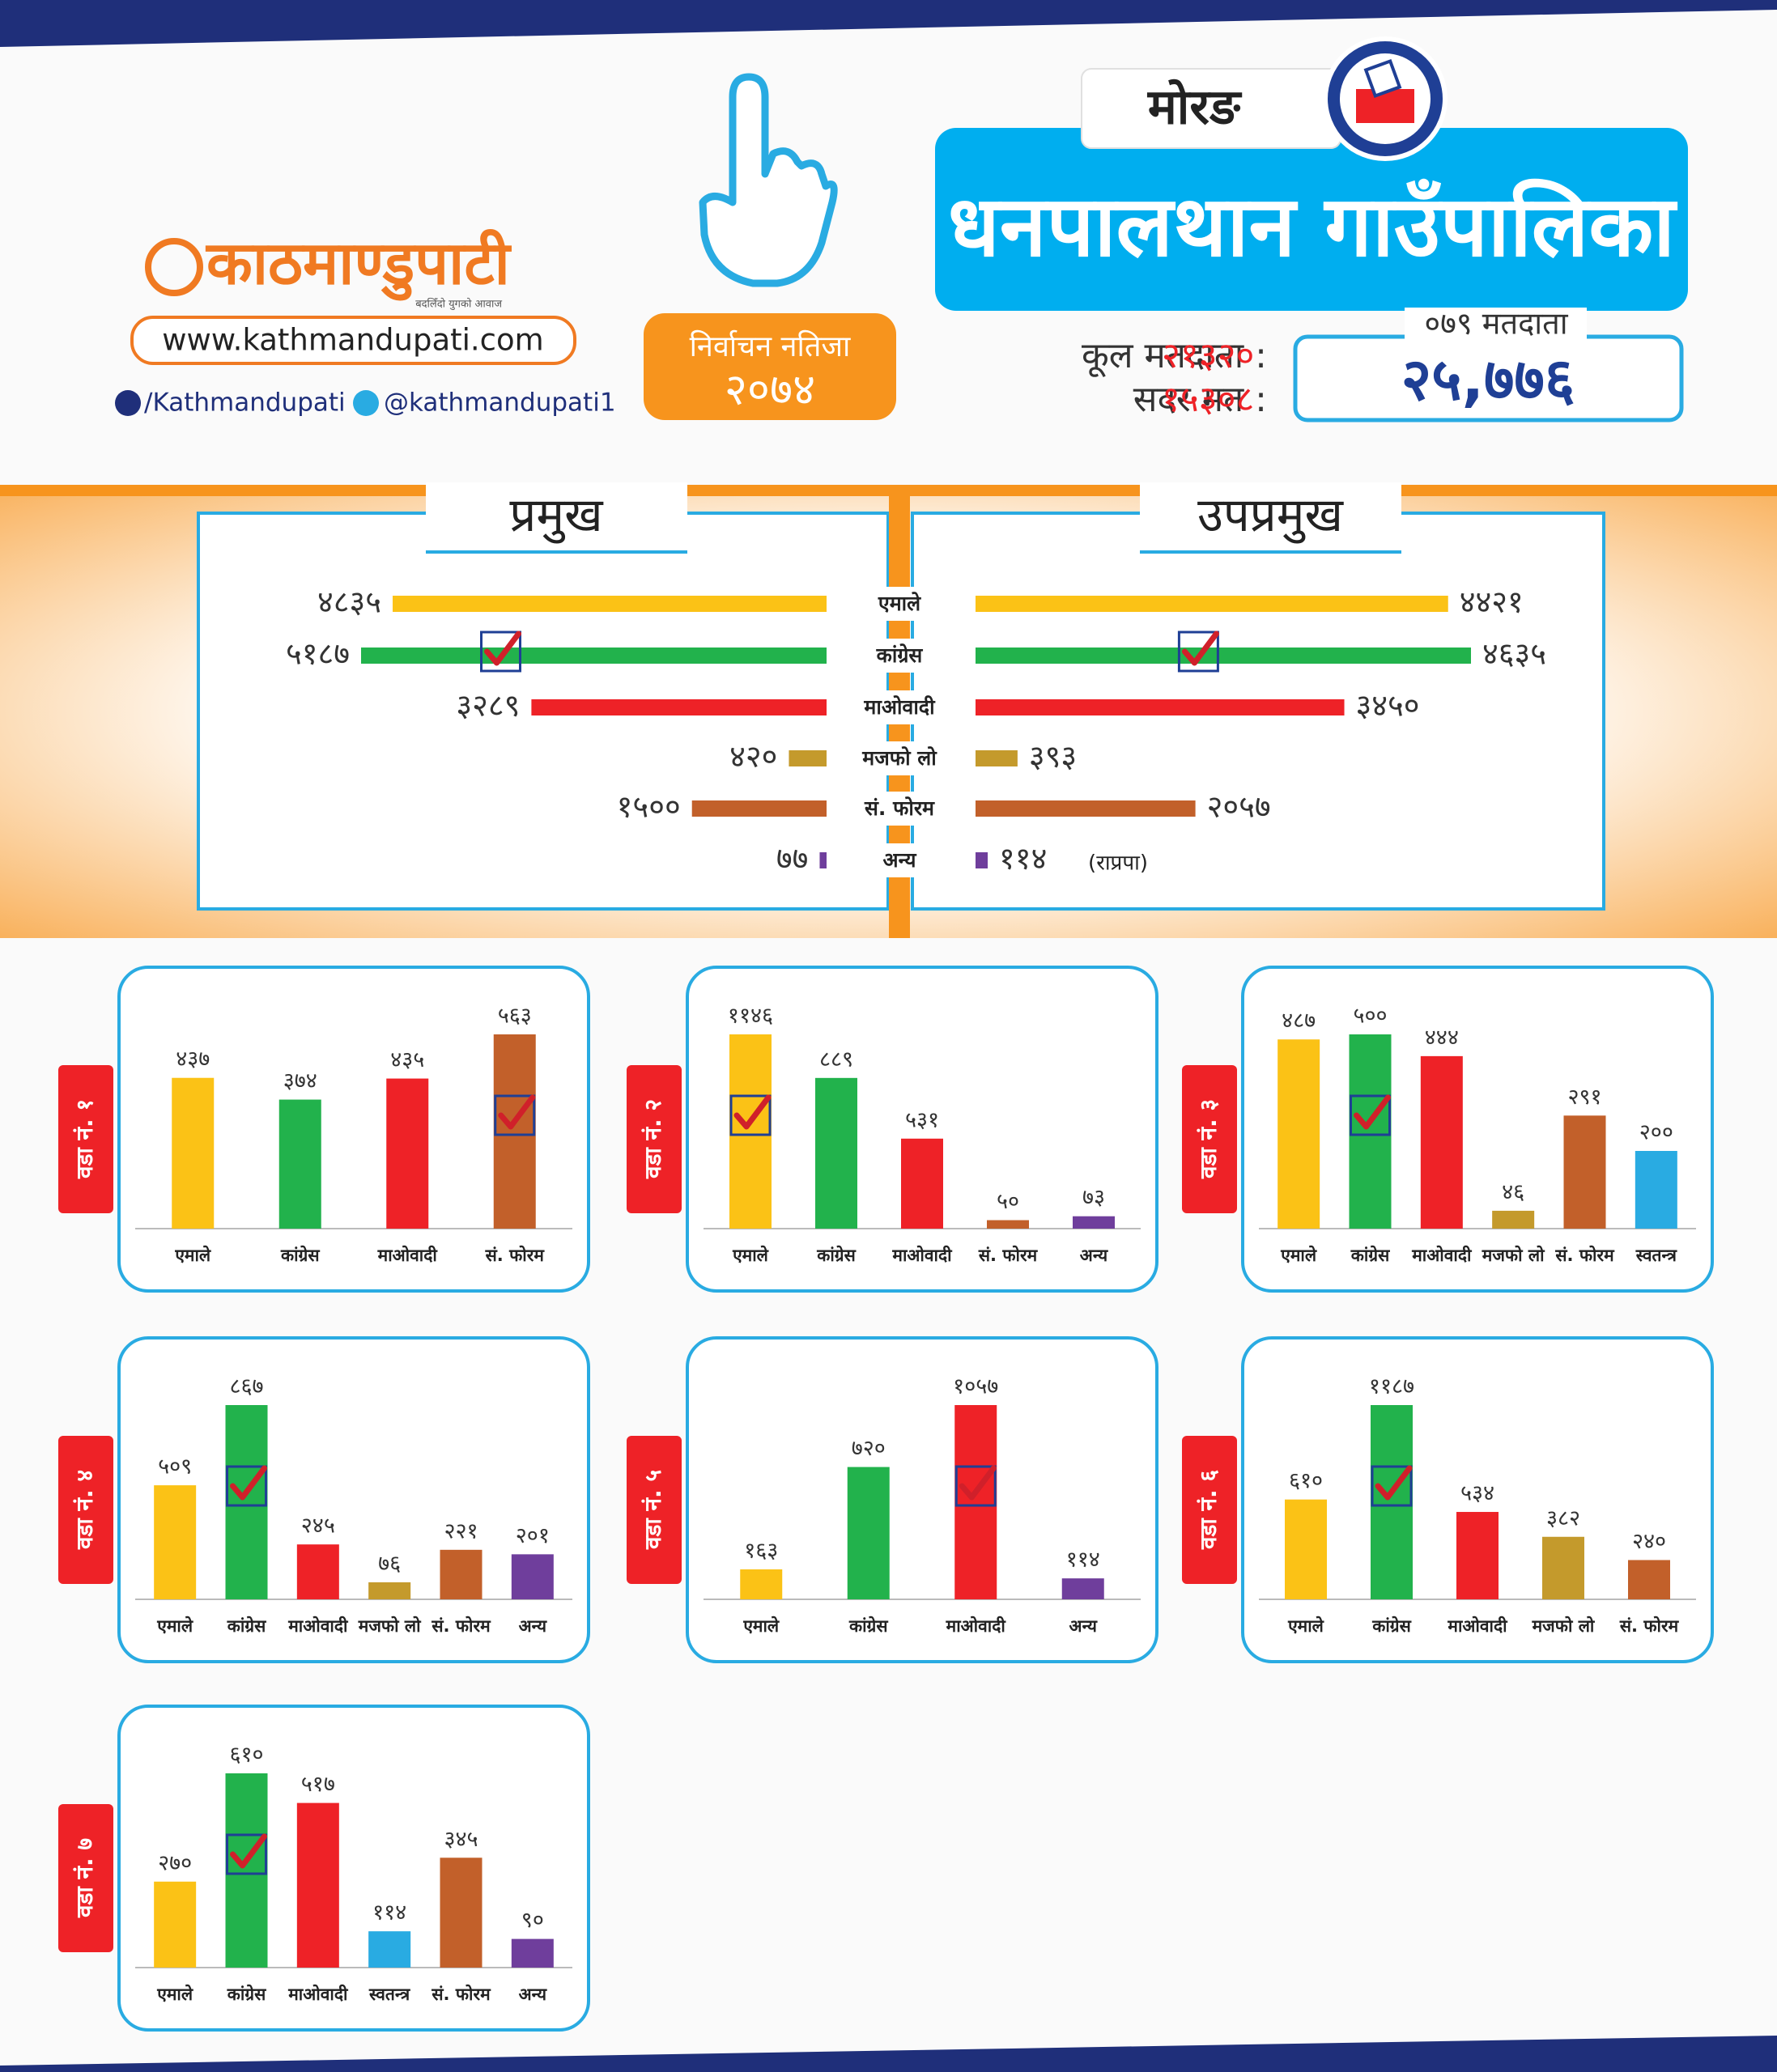  I want to click on value-label: ७६, so click(389, 1563).